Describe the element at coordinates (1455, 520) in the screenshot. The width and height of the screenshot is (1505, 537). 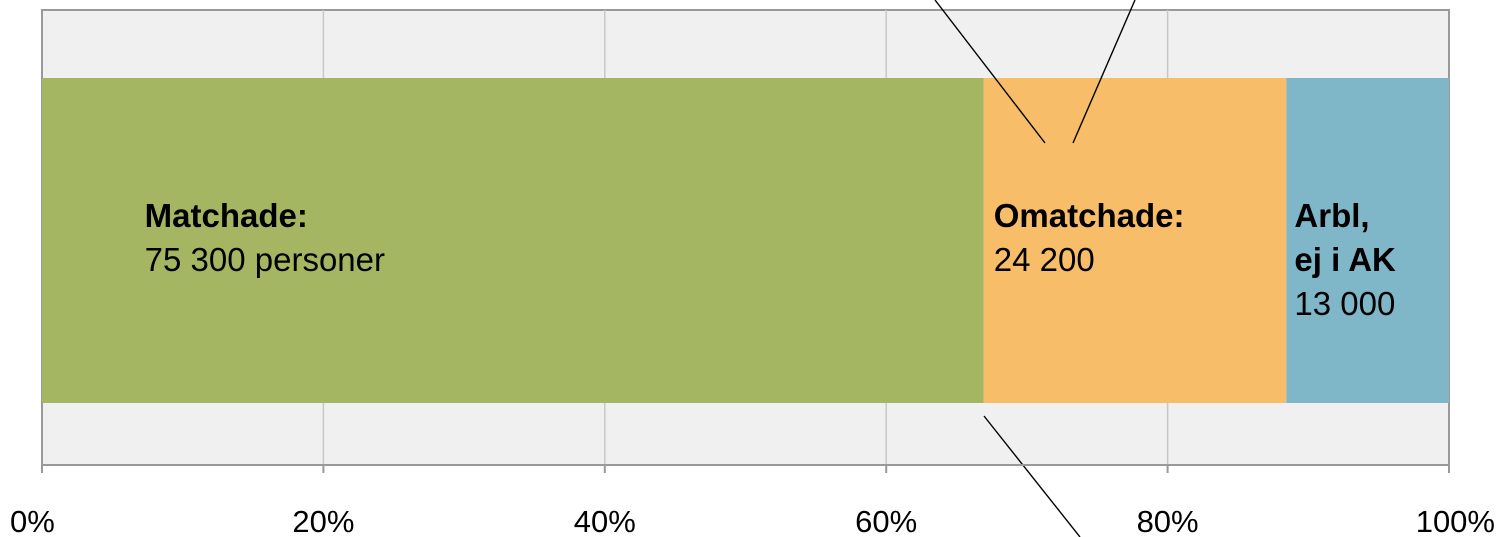
I see `tick-label: 100%` at that location.